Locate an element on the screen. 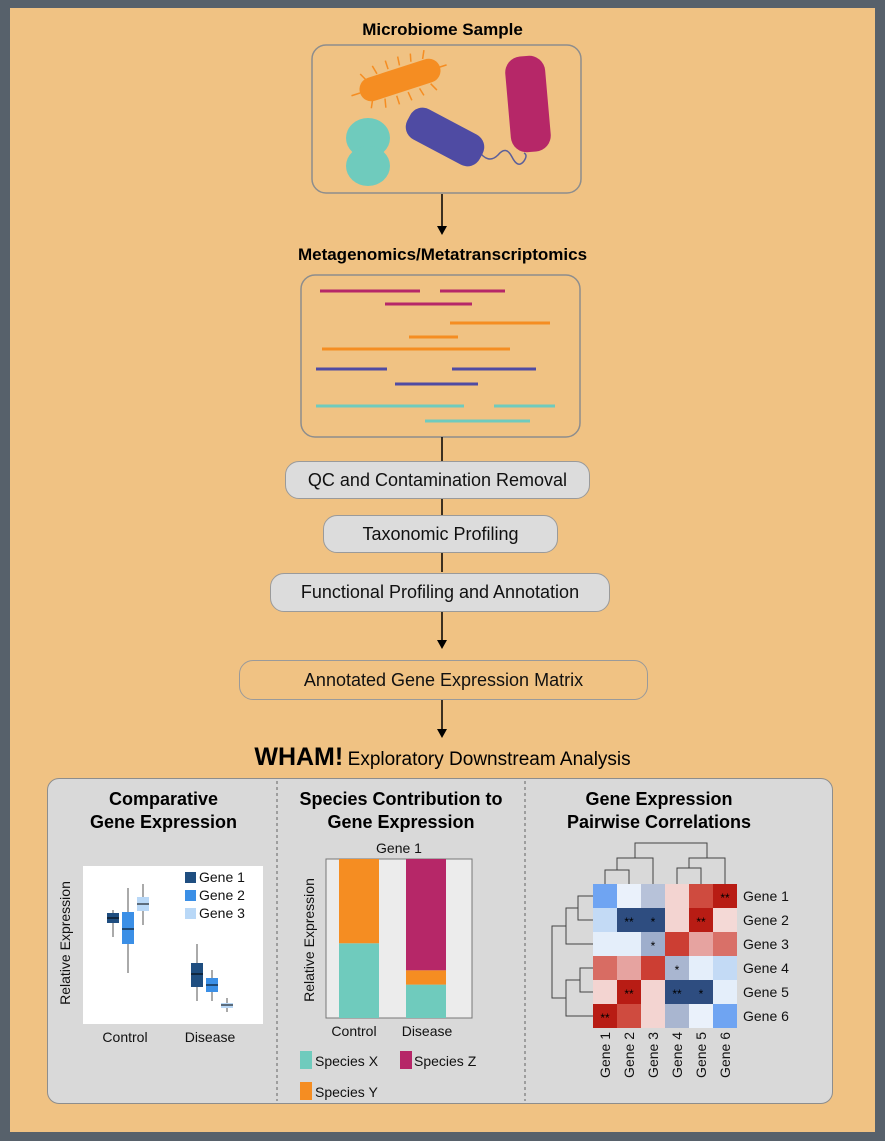 Image resolution: width=885 pixels, height=1141 pixels. col-label-gene-3: Gene 3 is located at coordinates (653, 1055).